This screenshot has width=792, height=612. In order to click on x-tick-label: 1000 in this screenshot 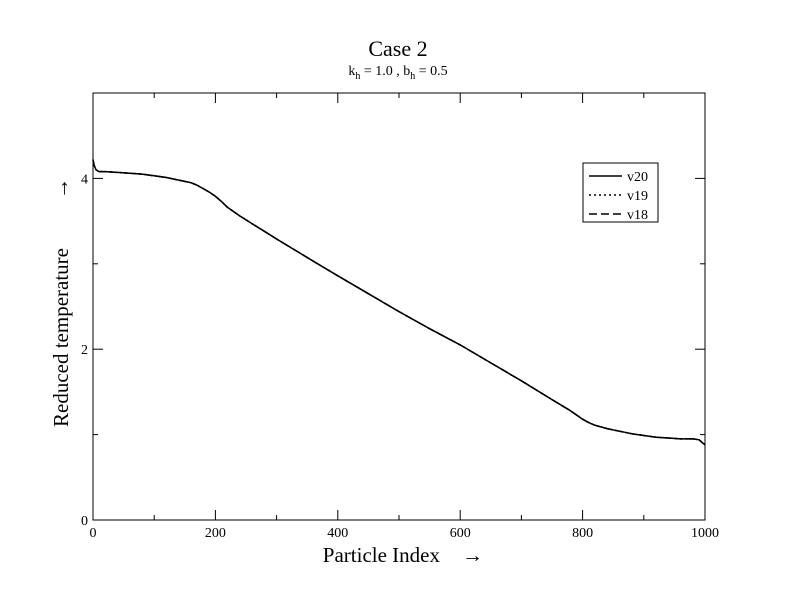, I will do `click(705, 533)`.